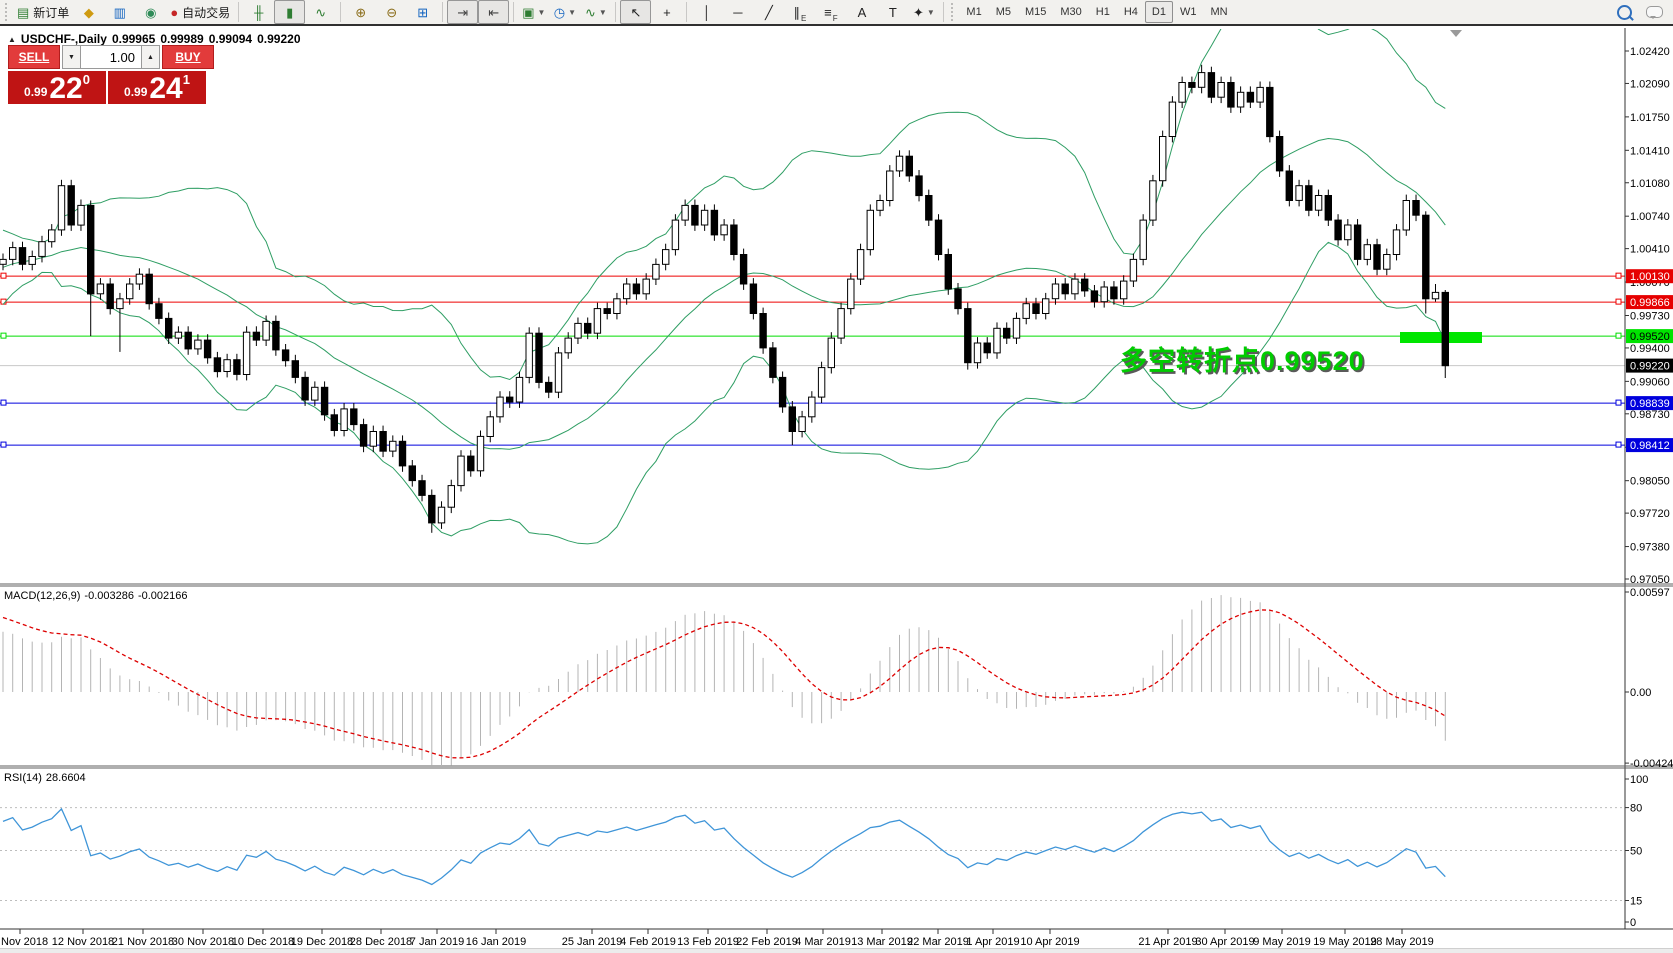  I want to click on fibonacci-button: ≡ F, so click(830, 12).